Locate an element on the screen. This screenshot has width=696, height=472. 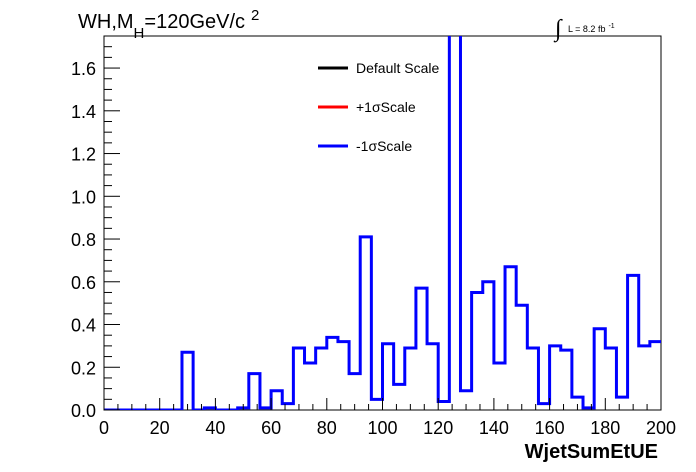
legend-label: +1σScale is located at coordinates (386, 107).